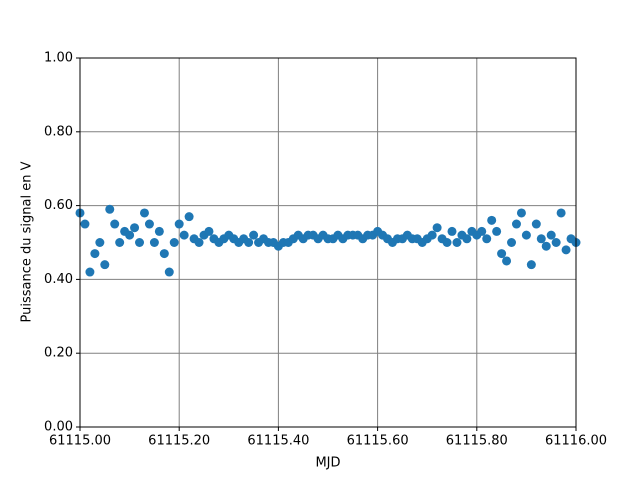  I want to click on x-tick-label: 61115.80, so click(477, 441).